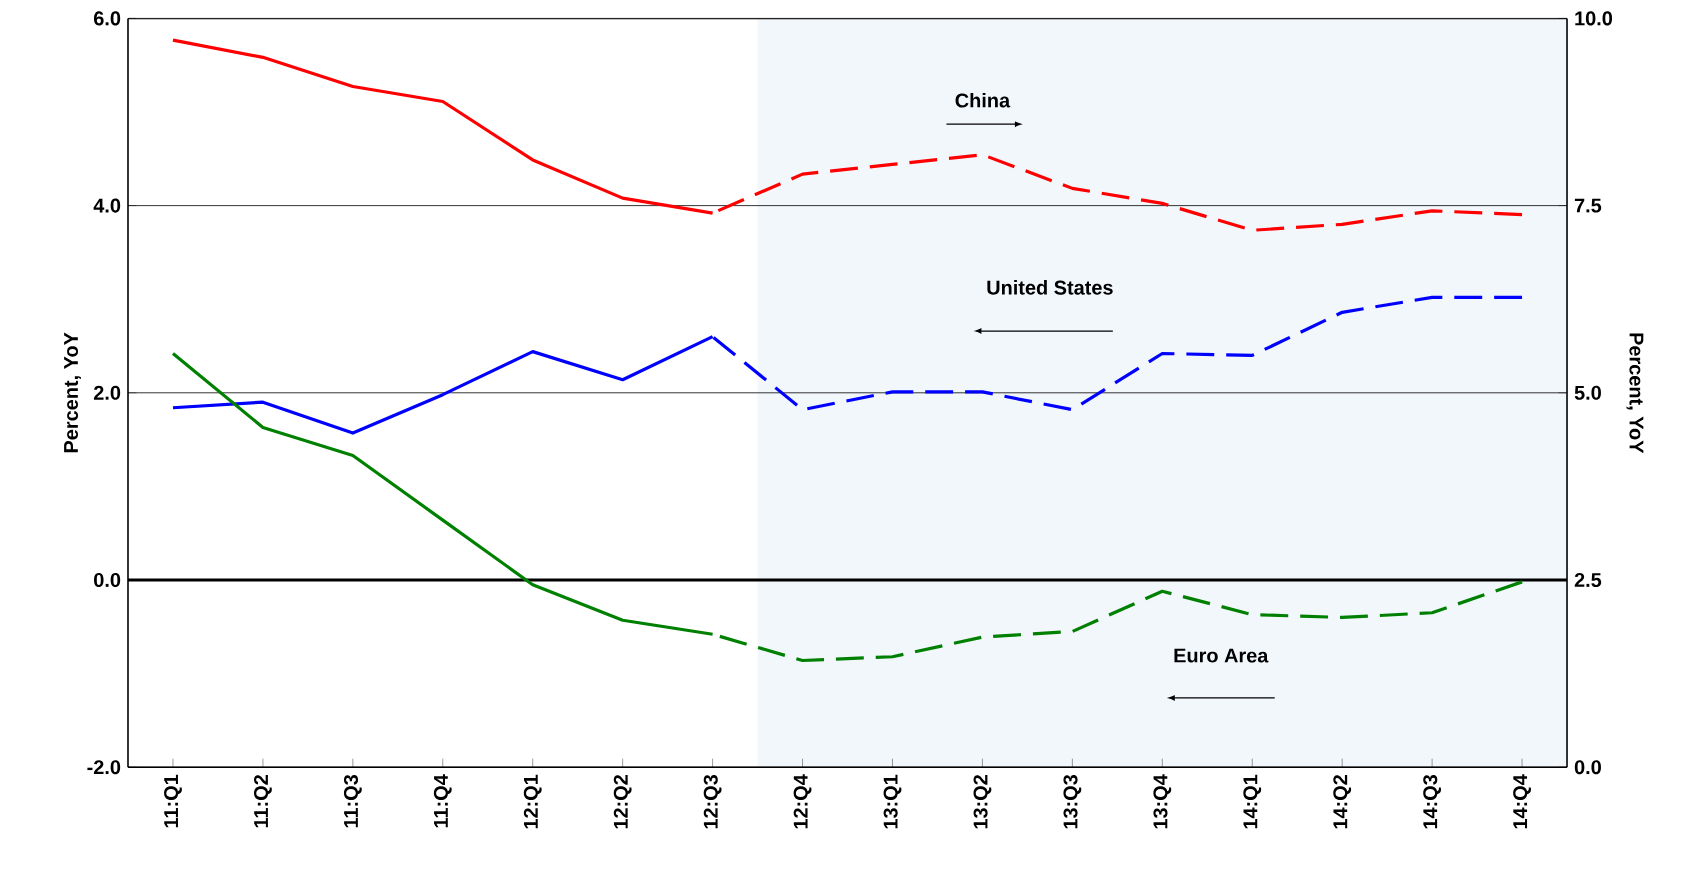 Image resolution: width=1697 pixels, height=877 pixels. I want to click on y2-tick-label: 7.5, so click(1588, 205).